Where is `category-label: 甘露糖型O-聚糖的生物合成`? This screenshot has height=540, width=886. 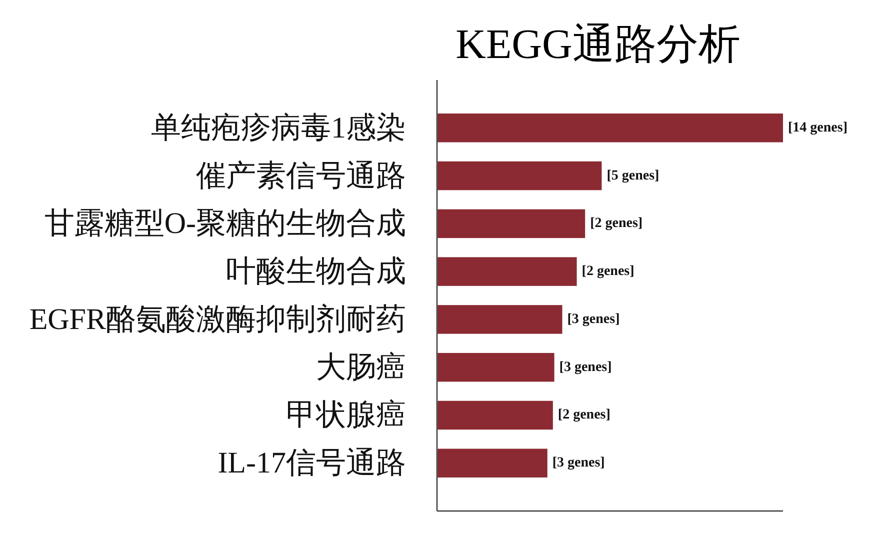 category-label: 甘露糖型O-聚糖的生物合成 is located at coordinates (225, 223).